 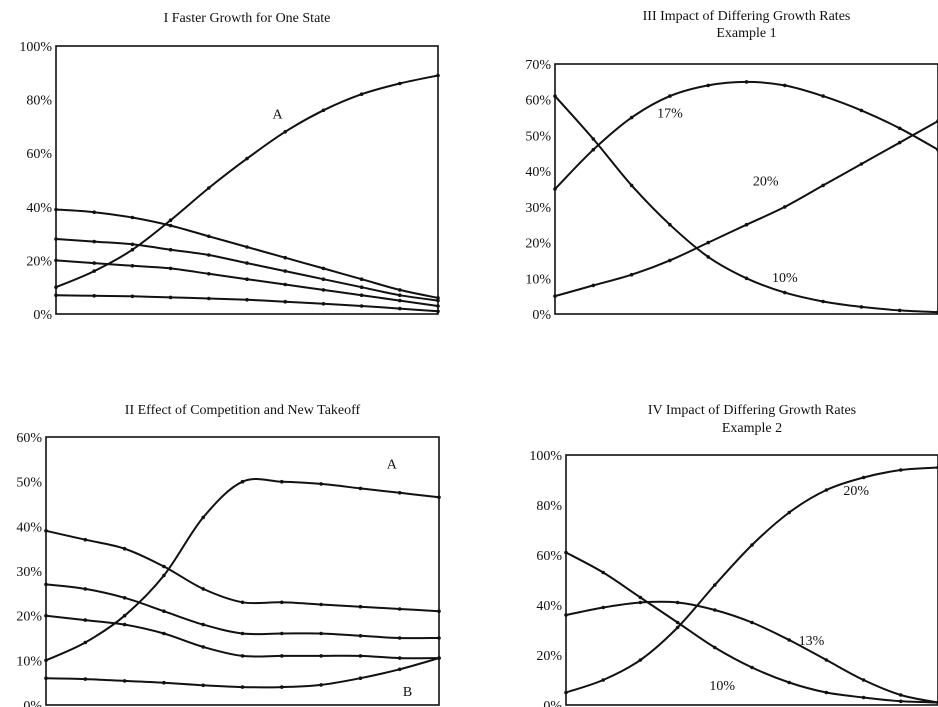 I want to click on chart-title: IV Impact of Differing Growth Rates, so click(x=752, y=410).